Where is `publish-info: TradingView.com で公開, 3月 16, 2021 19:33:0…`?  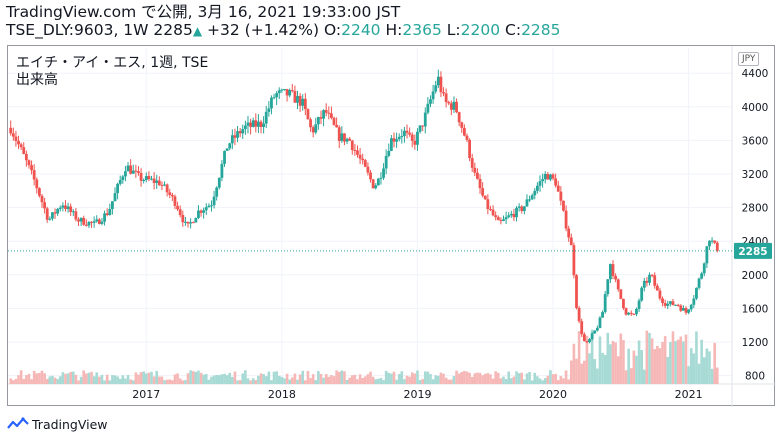
publish-info: TradingView.com で公開, 3月 16, 2021 19:33:0… is located at coordinates (203, 12).